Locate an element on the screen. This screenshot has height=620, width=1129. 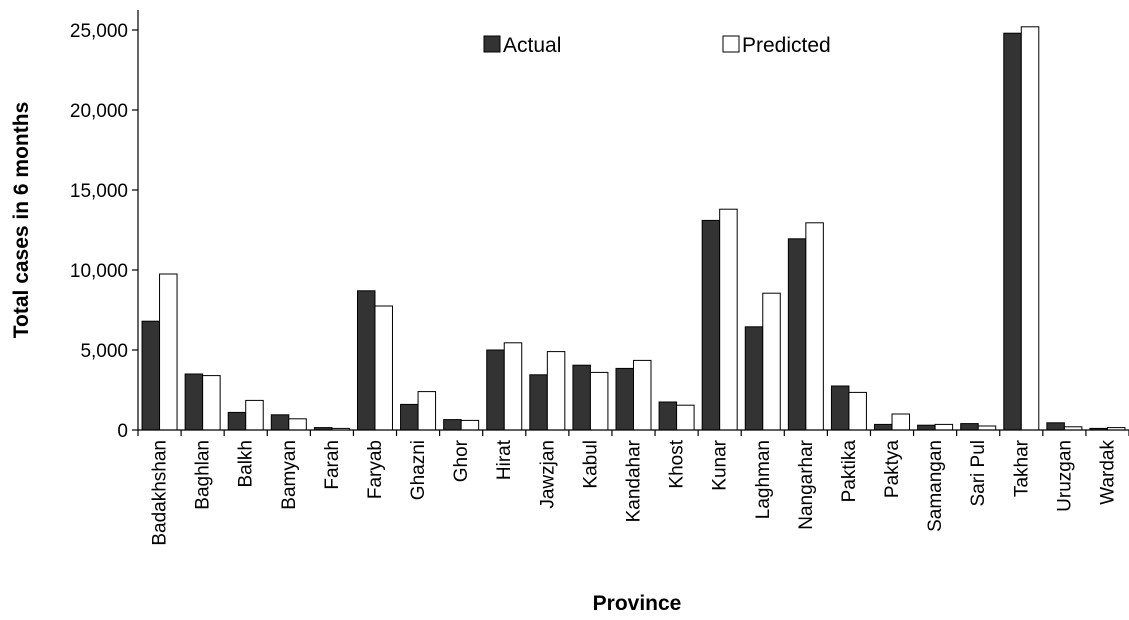
y-tick-label: 15,000 is located at coordinates (99, 191).